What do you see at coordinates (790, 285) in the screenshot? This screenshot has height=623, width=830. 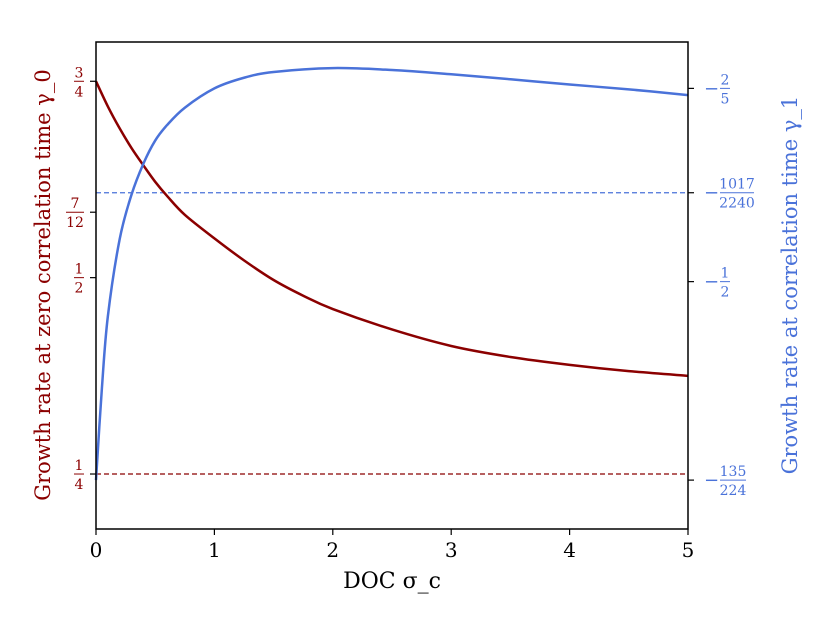 I see `right-axis-title: Growth rate at correlation time γ_1` at bounding box center [790, 285].